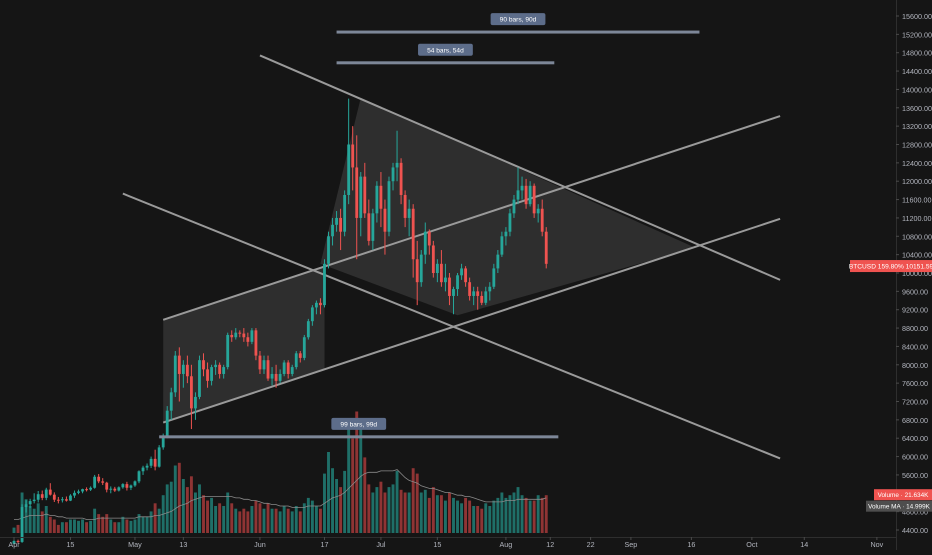 This screenshot has height=555, width=932. Describe the element at coordinates (915, 420) in the screenshot. I see `price-tick-label: 6800.00` at that location.